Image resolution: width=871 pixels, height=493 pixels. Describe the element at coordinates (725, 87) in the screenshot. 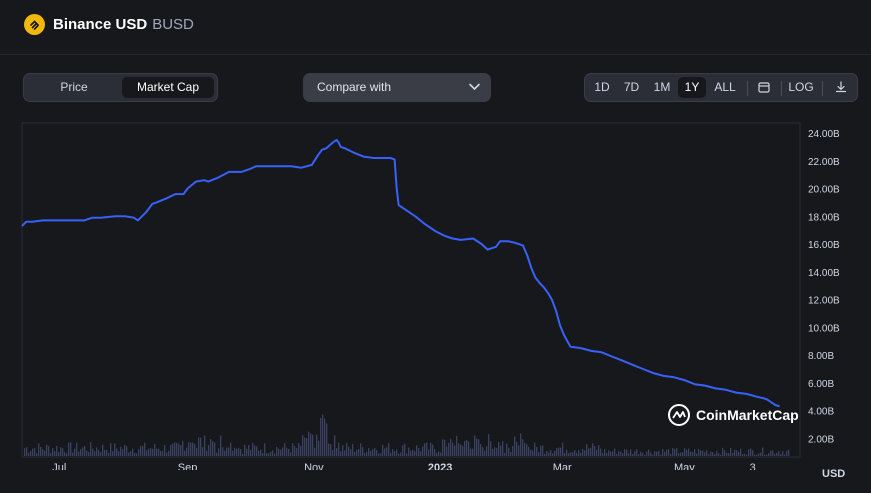

I see `range-all: ALL` at that location.